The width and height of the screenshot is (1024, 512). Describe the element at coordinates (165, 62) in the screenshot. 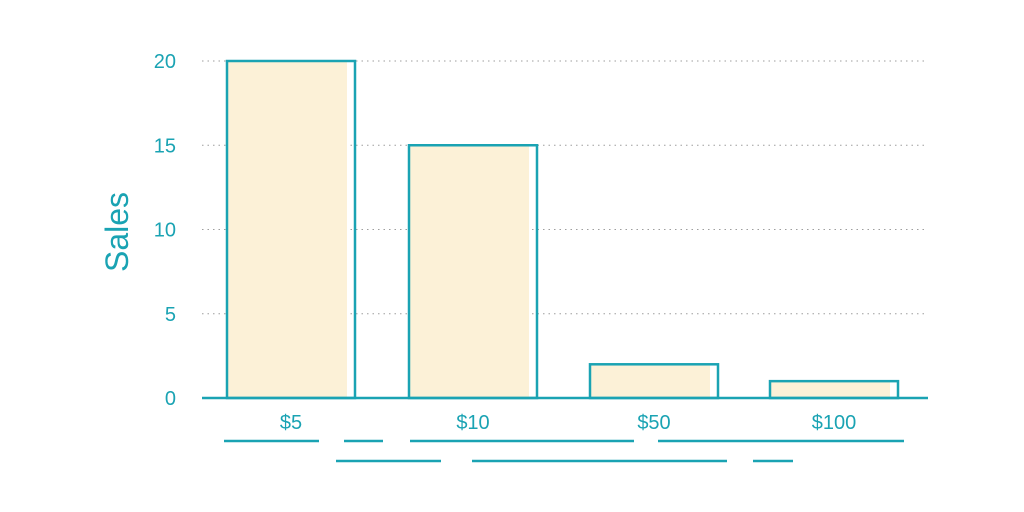

I see `y-tick-label: 20` at that location.